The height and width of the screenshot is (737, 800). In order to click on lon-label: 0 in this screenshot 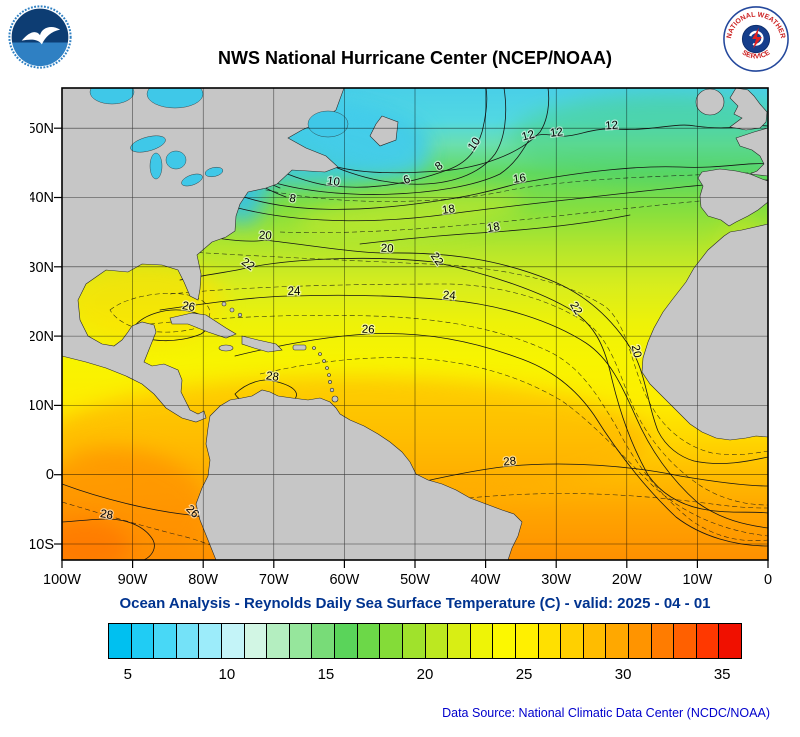, I will do `click(768, 580)`.